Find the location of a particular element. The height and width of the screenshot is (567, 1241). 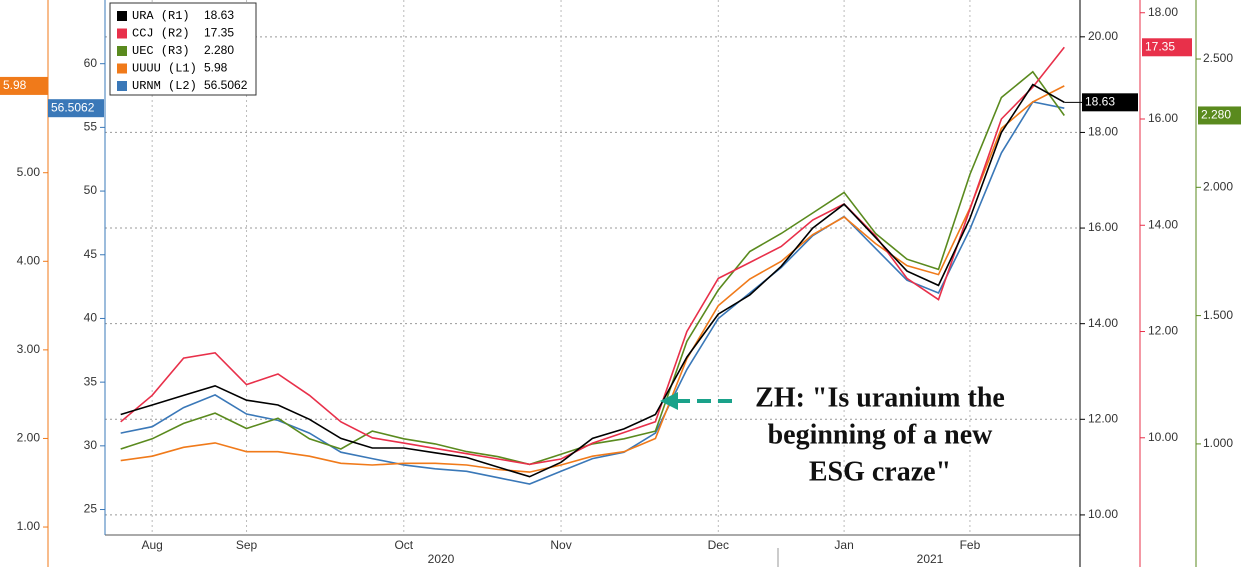

y-tick-label: 1.00 is located at coordinates (29, 526).